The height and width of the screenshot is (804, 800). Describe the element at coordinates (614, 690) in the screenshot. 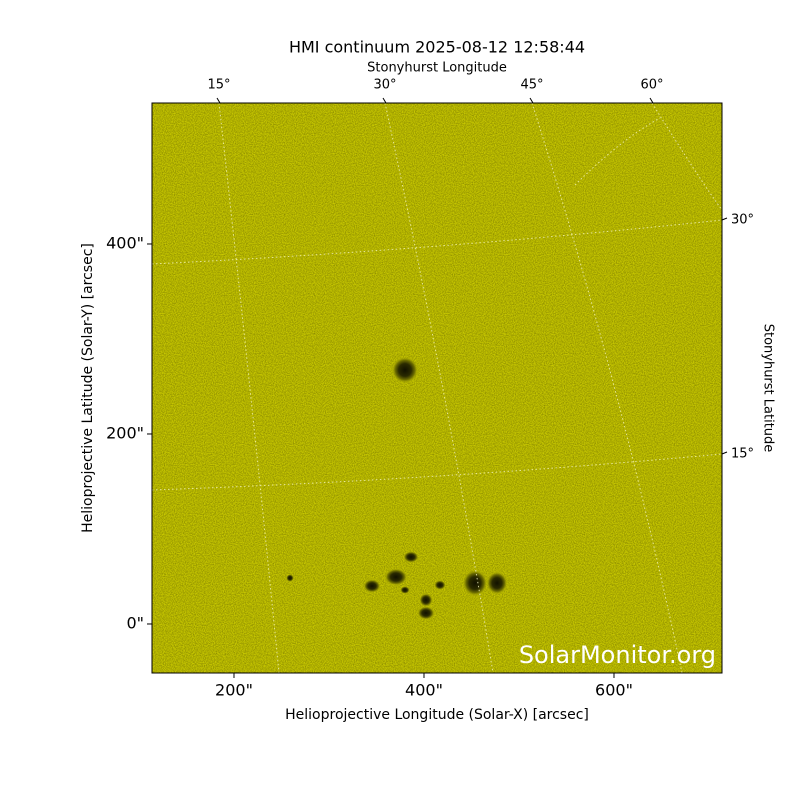

I see `x-tick-label: 600"` at that location.